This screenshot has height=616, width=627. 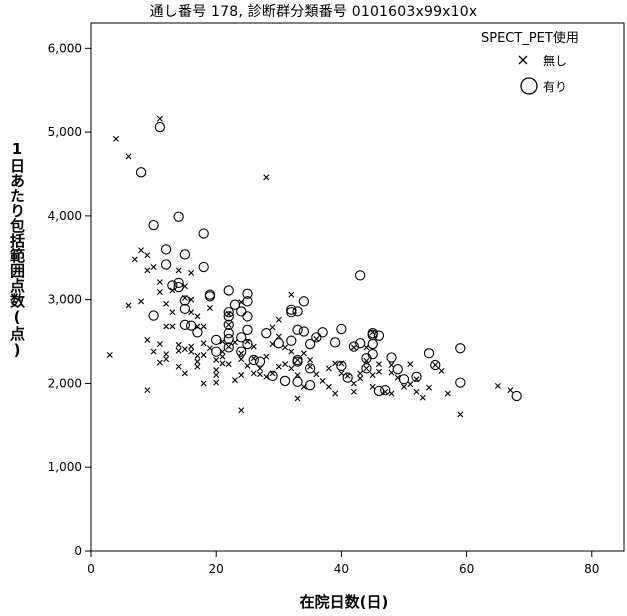 What do you see at coordinates (341, 569) in the screenshot?
I see `x-tick-label: 40` at bounding box center [341, 569].